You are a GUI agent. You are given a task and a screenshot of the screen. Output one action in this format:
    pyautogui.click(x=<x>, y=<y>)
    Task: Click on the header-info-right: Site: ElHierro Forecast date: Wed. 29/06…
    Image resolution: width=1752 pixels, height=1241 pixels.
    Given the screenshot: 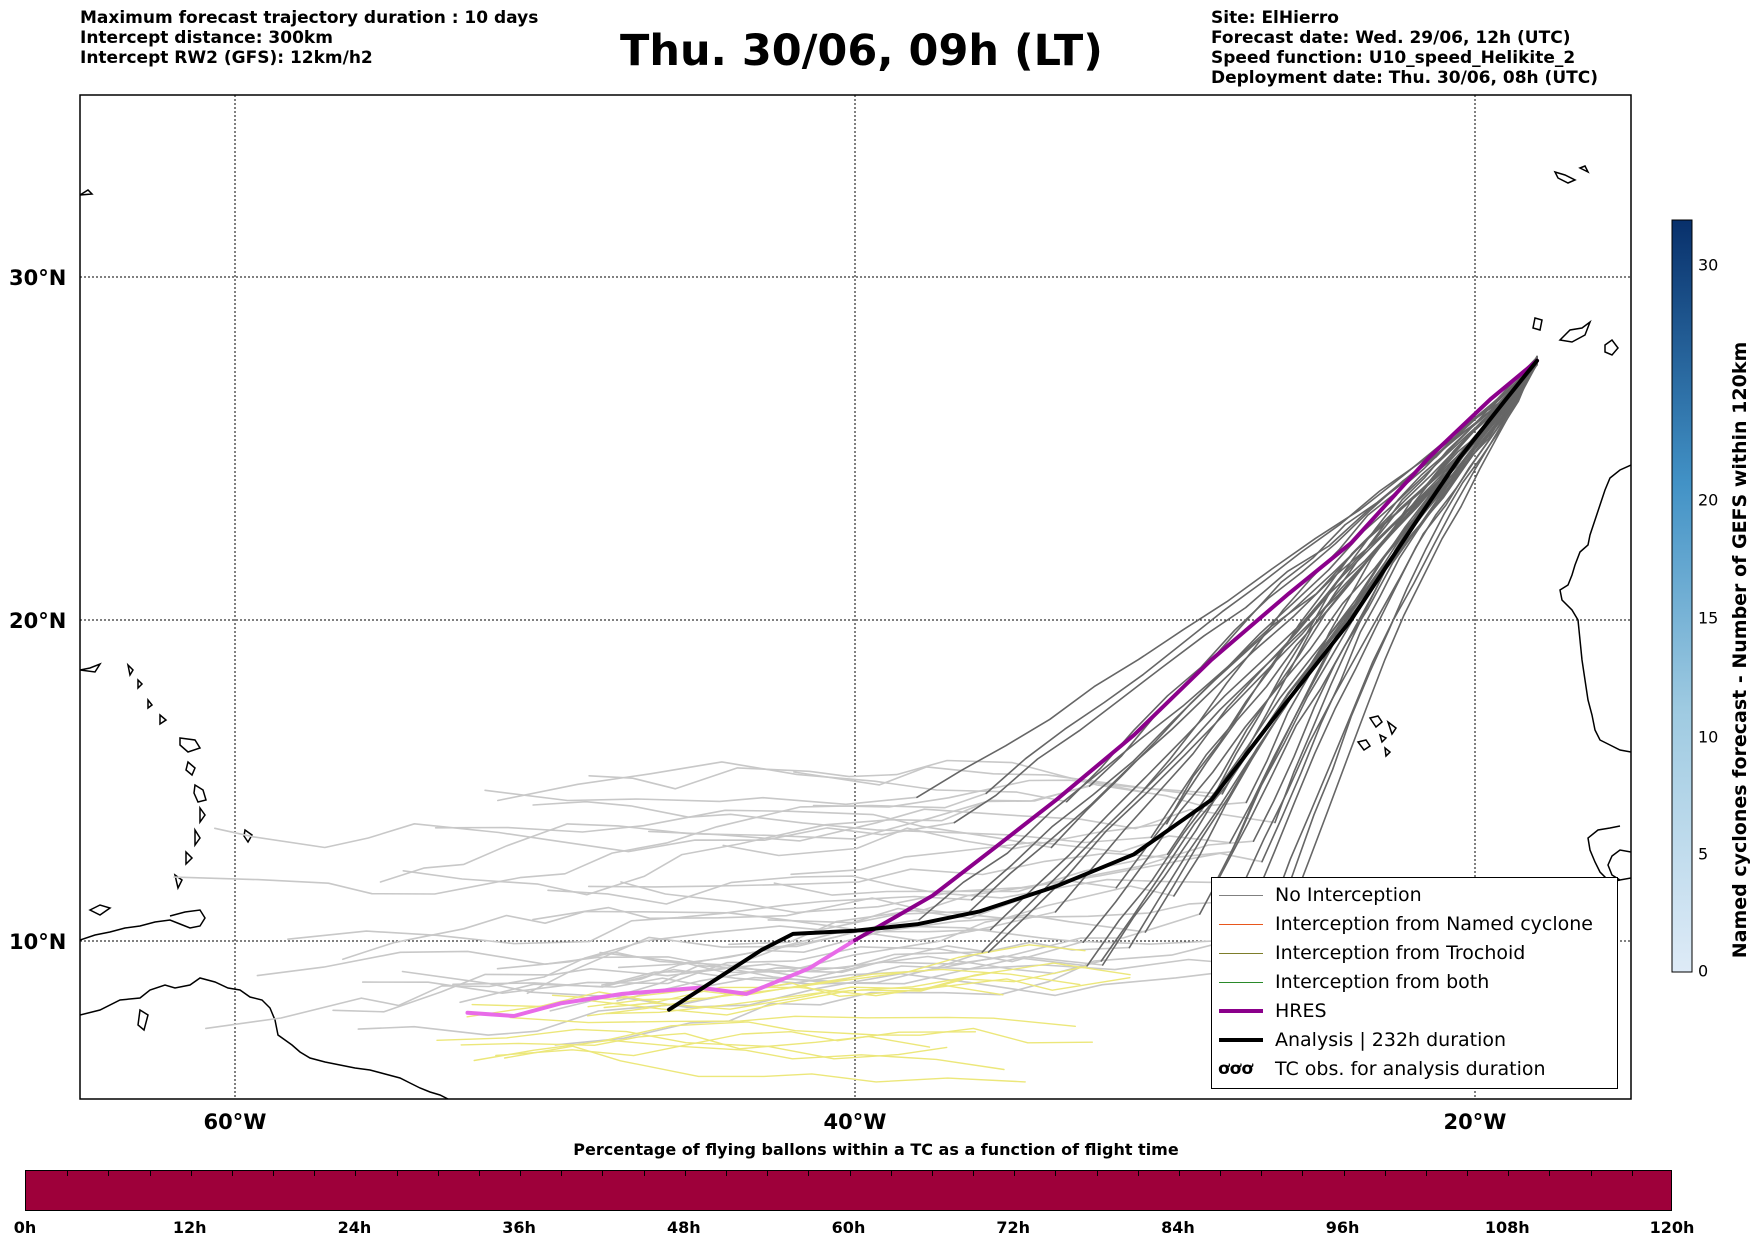 What is the action you would take?
    pyautogui.click(x=1404, y=48)
    